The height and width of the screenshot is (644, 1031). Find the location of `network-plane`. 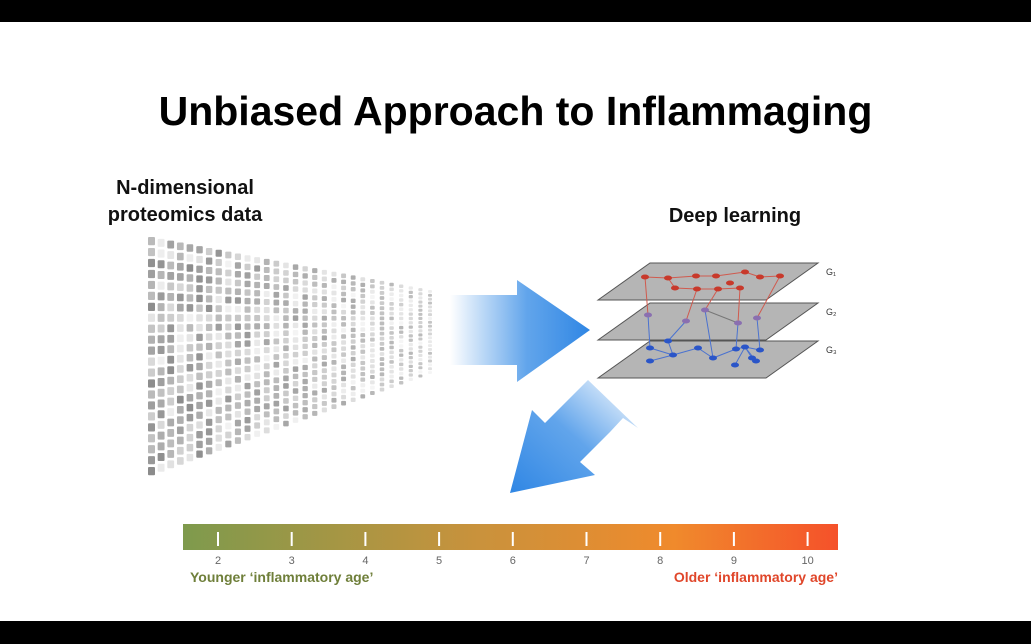

network-plane is located at coordinates (708, 359).